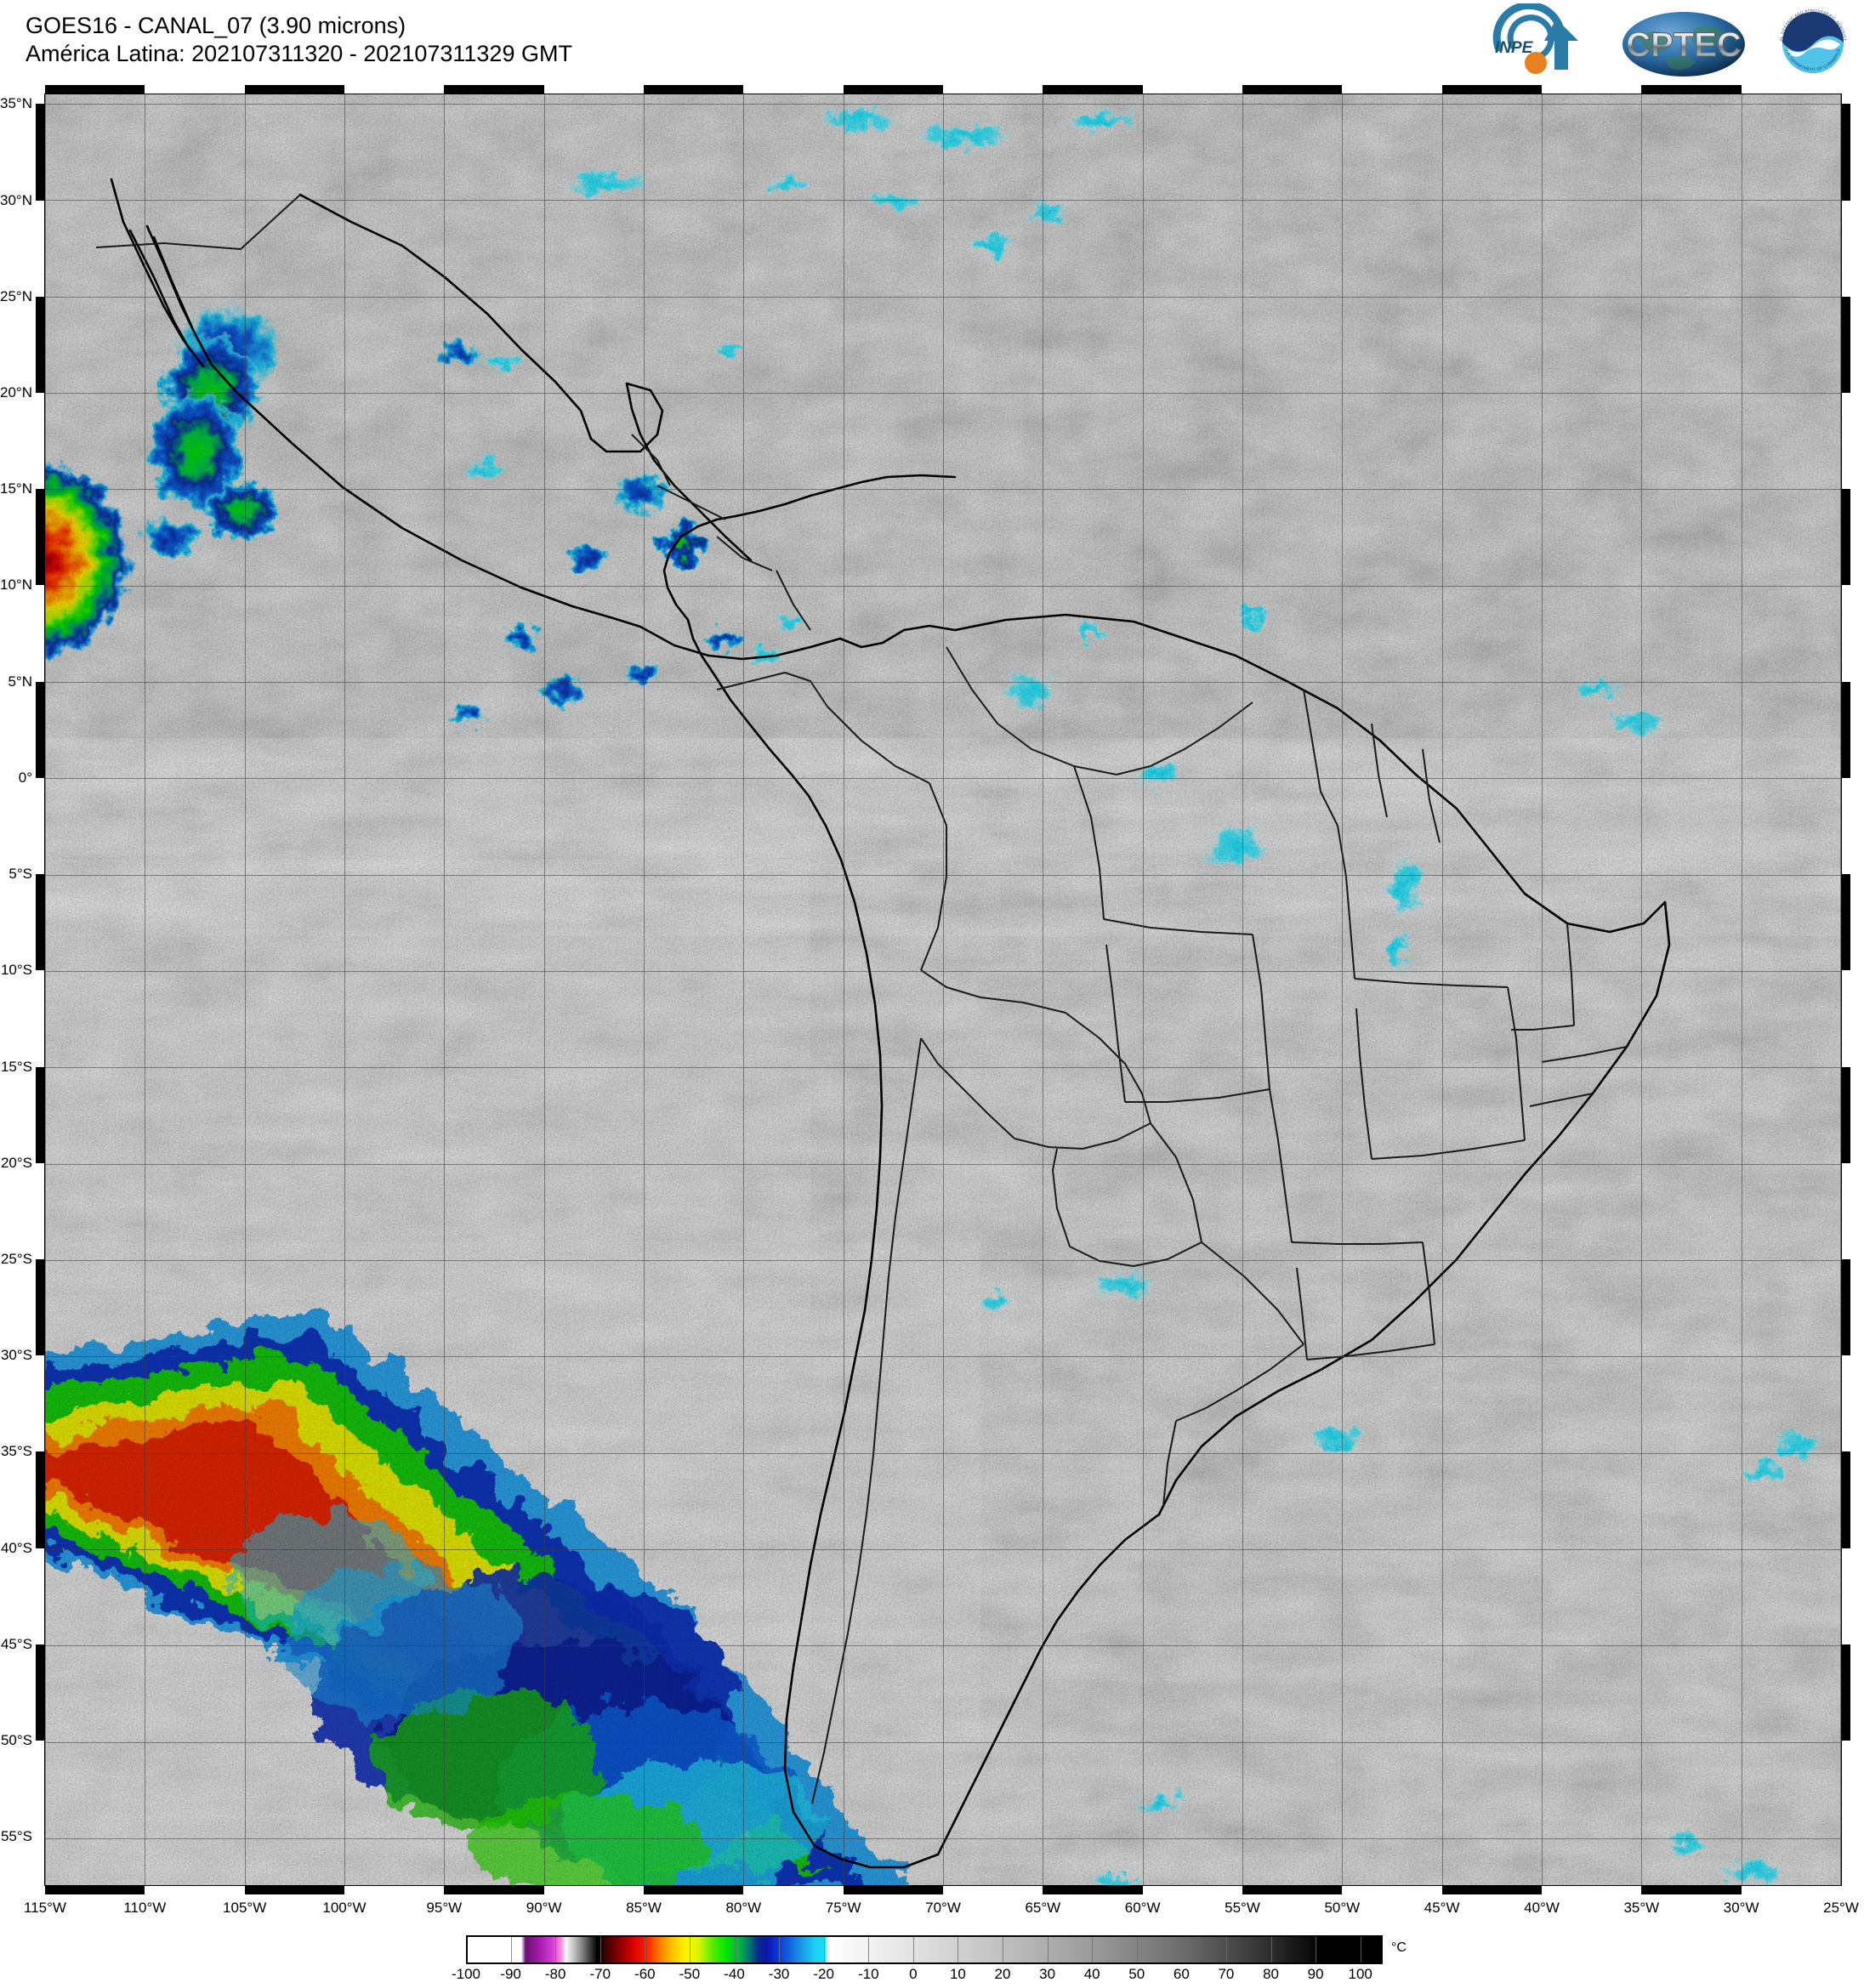 The height and width of the screenshot is (1988, 1864). What do you see at coordinates (1342, 1908) in the screenshot?
I see `lon-tick-label: 50°W` at bounding box center [1342, 1908].